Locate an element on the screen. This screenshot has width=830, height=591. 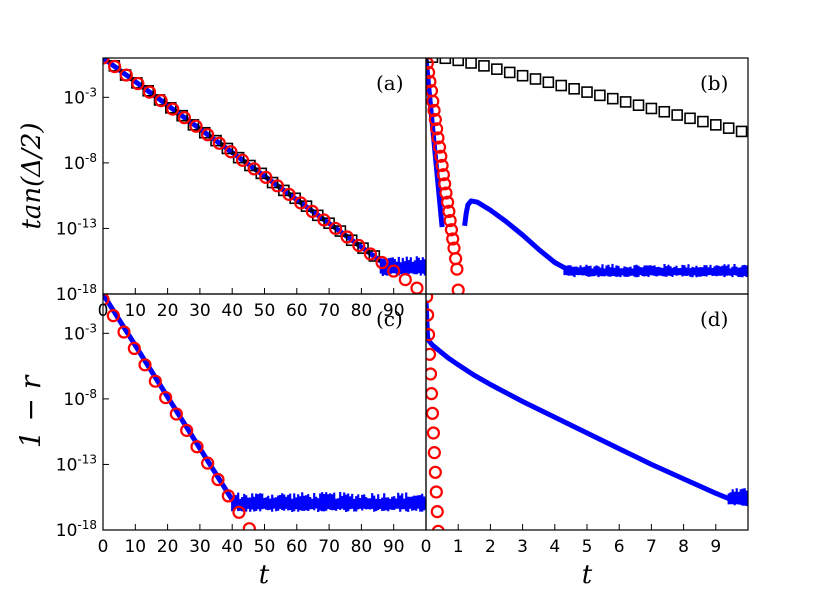
x-tick-label-d-5: 5 is located at coordinates (587, 547).